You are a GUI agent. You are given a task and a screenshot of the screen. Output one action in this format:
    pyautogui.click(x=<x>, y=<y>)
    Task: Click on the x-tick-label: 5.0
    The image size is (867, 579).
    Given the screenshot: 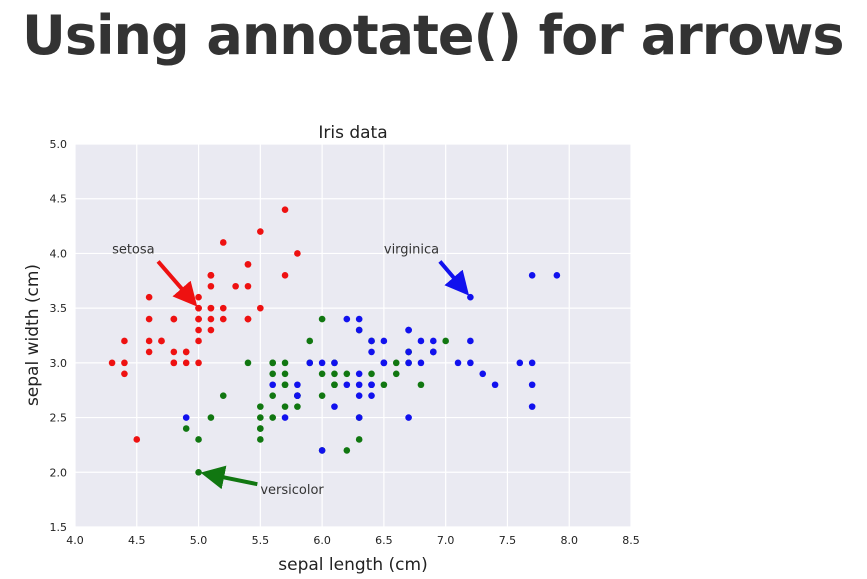 What is the action you would take?
    pyautogui.click(x=199, y=540)
    